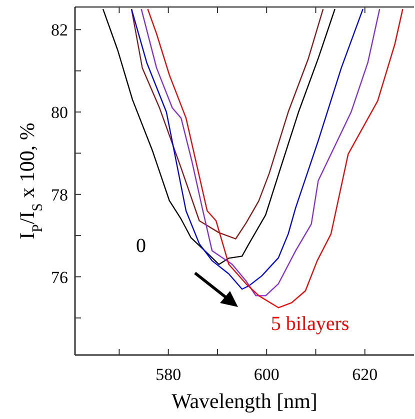 Image resolution: width=415 pixels, height=419 pixels. What do you see at coordinates (169, 374) in the screenshot?
I see `x-tick-label: 580` at bounding box center [169, 374].